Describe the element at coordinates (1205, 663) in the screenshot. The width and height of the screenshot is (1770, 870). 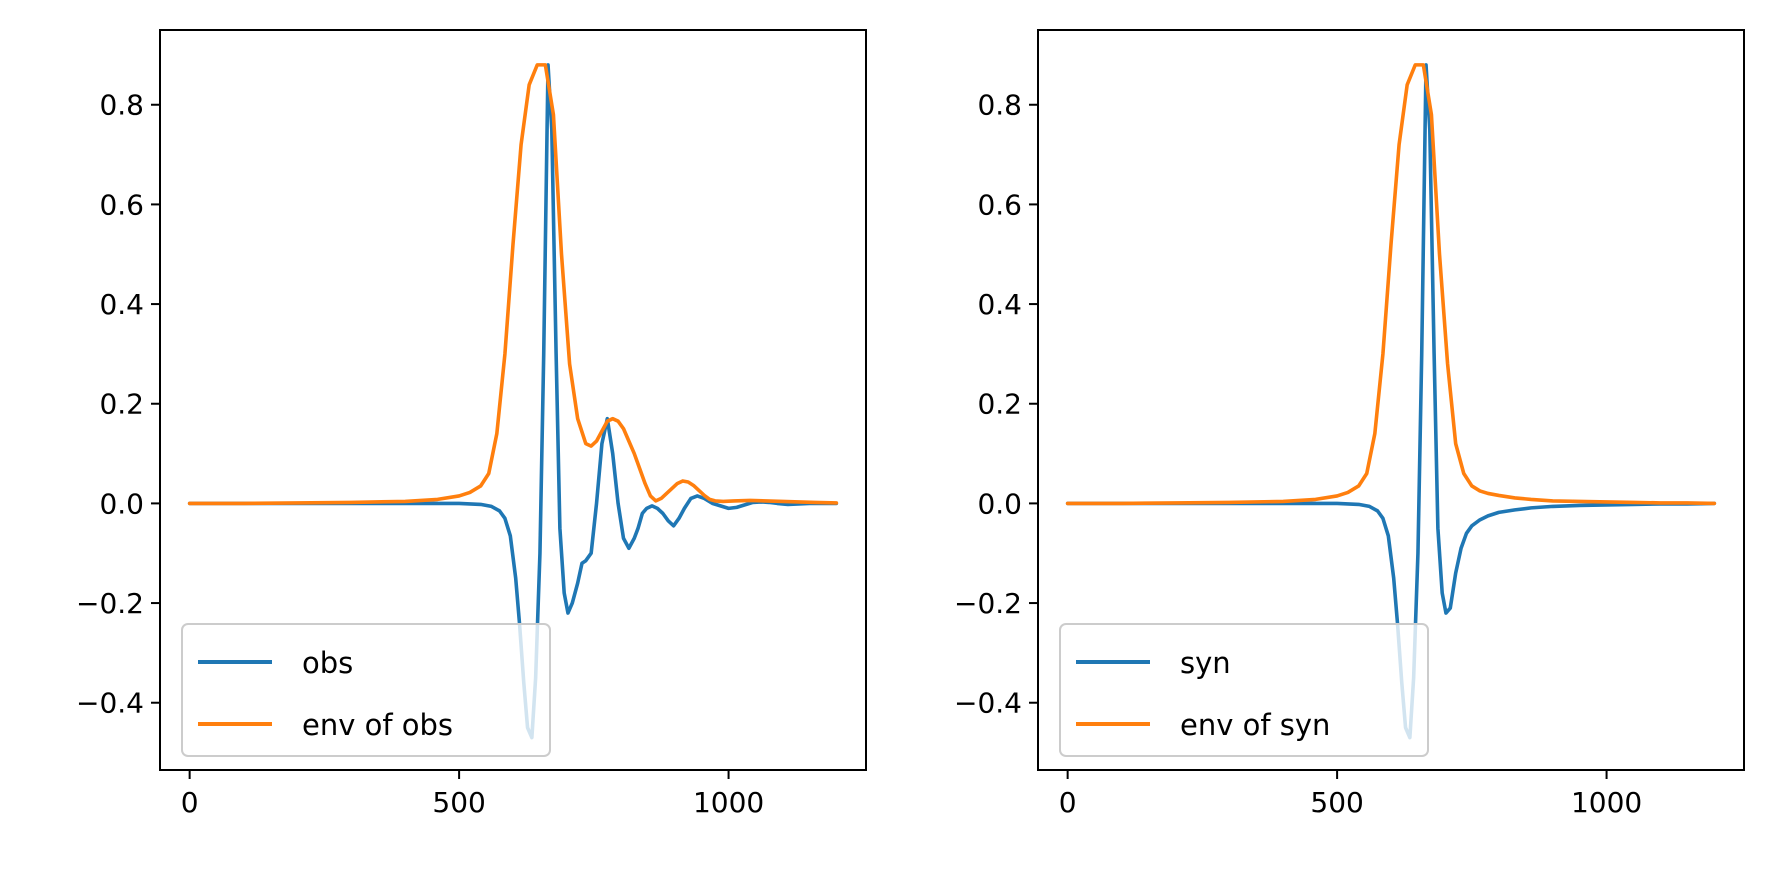
I see `legend-label-1: syn` at that location.